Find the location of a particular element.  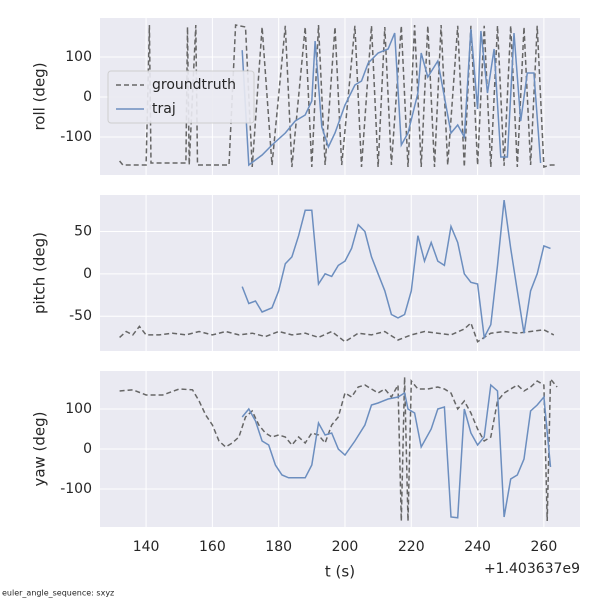

x-axis-label: t (s) is located at coordinates (340, 572).